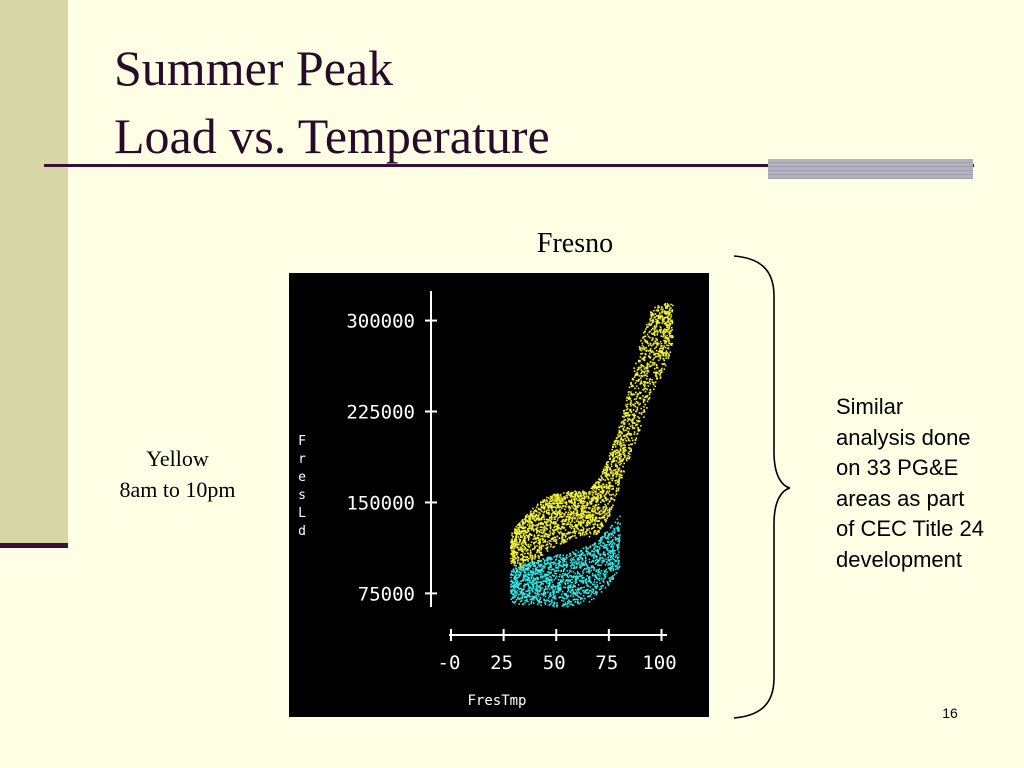 The height and width of the screenshot is (768, 1024). What do you see at coordinates (449, 663) in the screenshot?
I see `x-tick-label: -0` at bounding box center [449, 663].